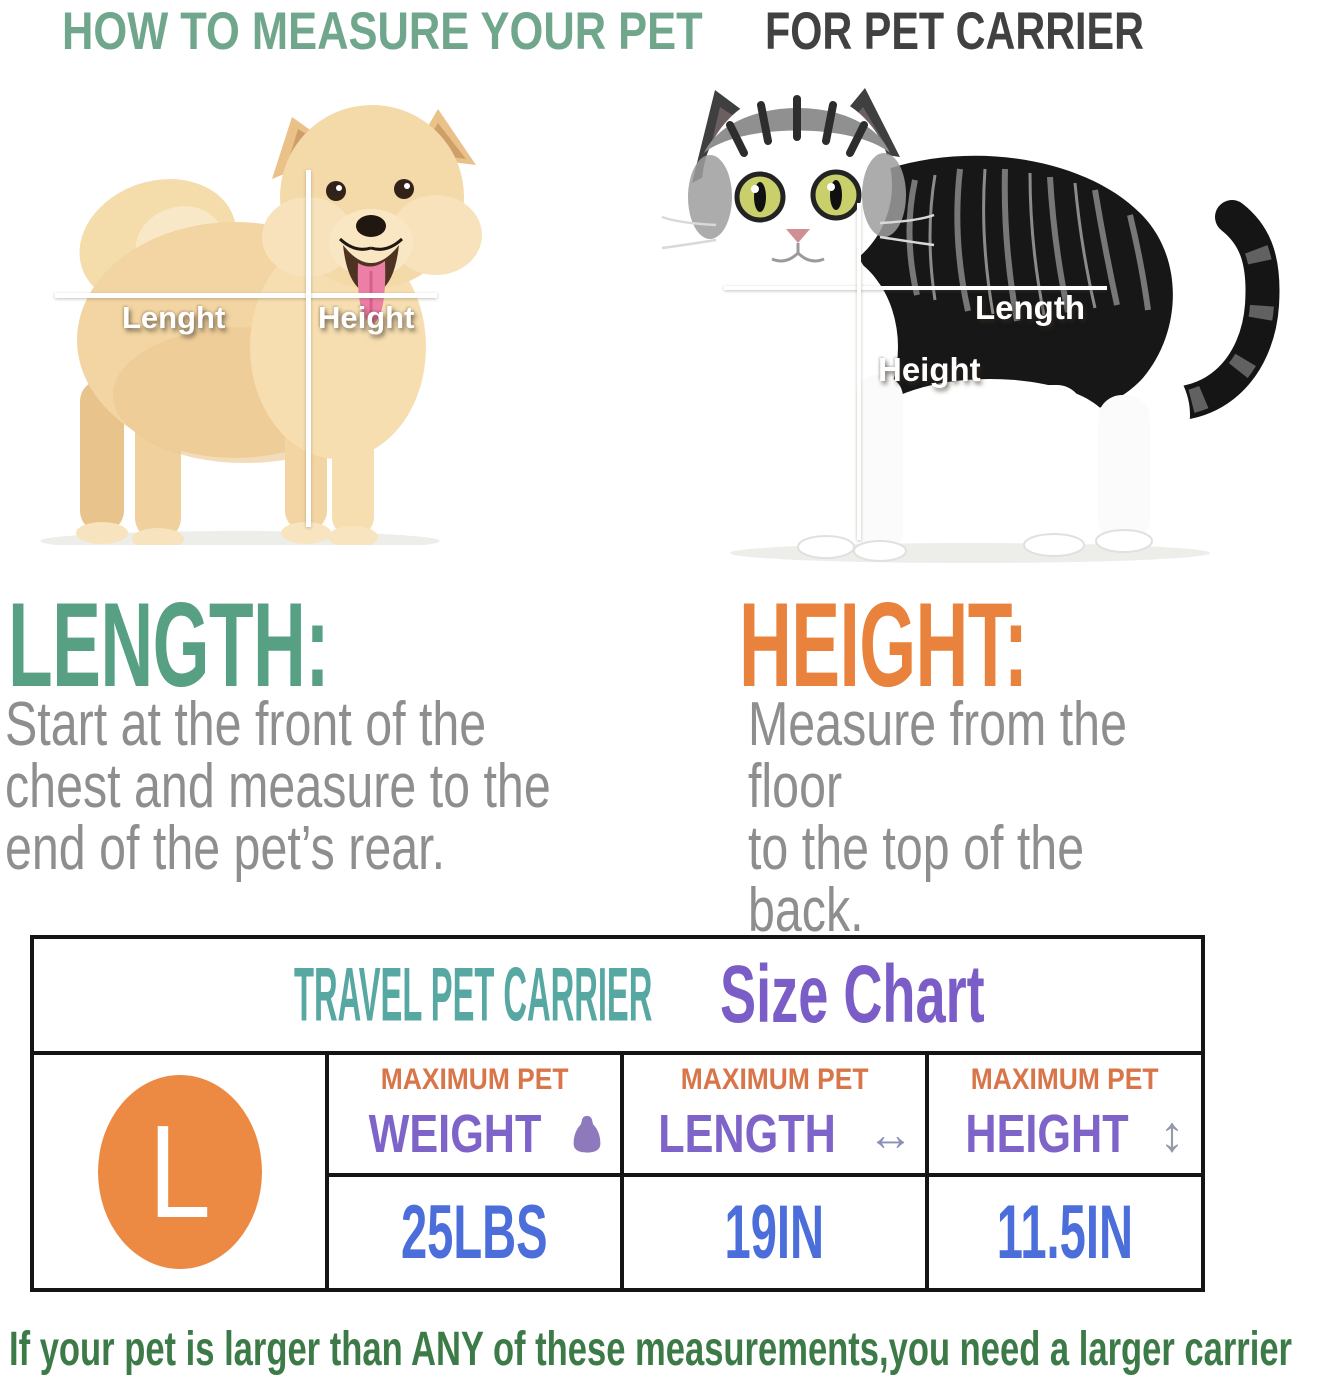 The height and width of the screenshot is (1381, 1318). What do you see at coordinates (929, 369) in the screenshot?
I see `cat-height-label: Height` at bounding box center [929, 369].